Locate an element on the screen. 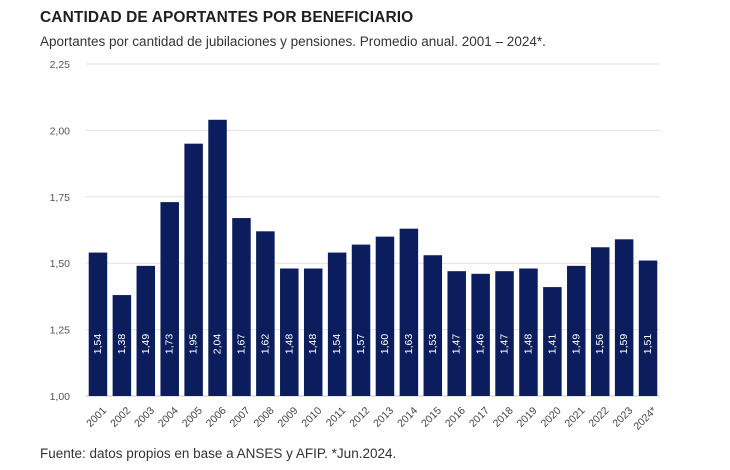 The height and width of the screenshot is (470, 730). x-tick-label: 2008 is located at coordinates (264, 417).